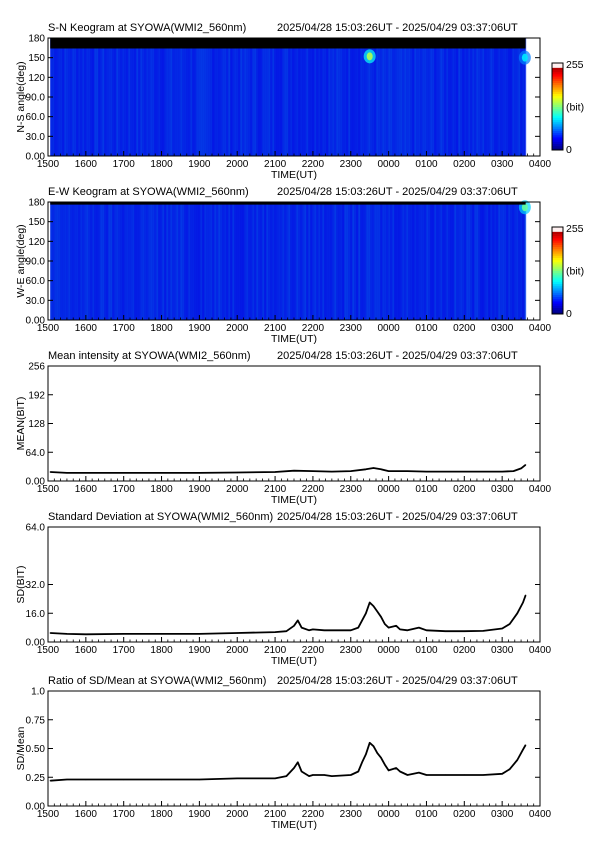  What do you see at coordinates (502, 650) in the screenshot?
I see `x-tick-label: 0300` at bounding box center [502, 650].